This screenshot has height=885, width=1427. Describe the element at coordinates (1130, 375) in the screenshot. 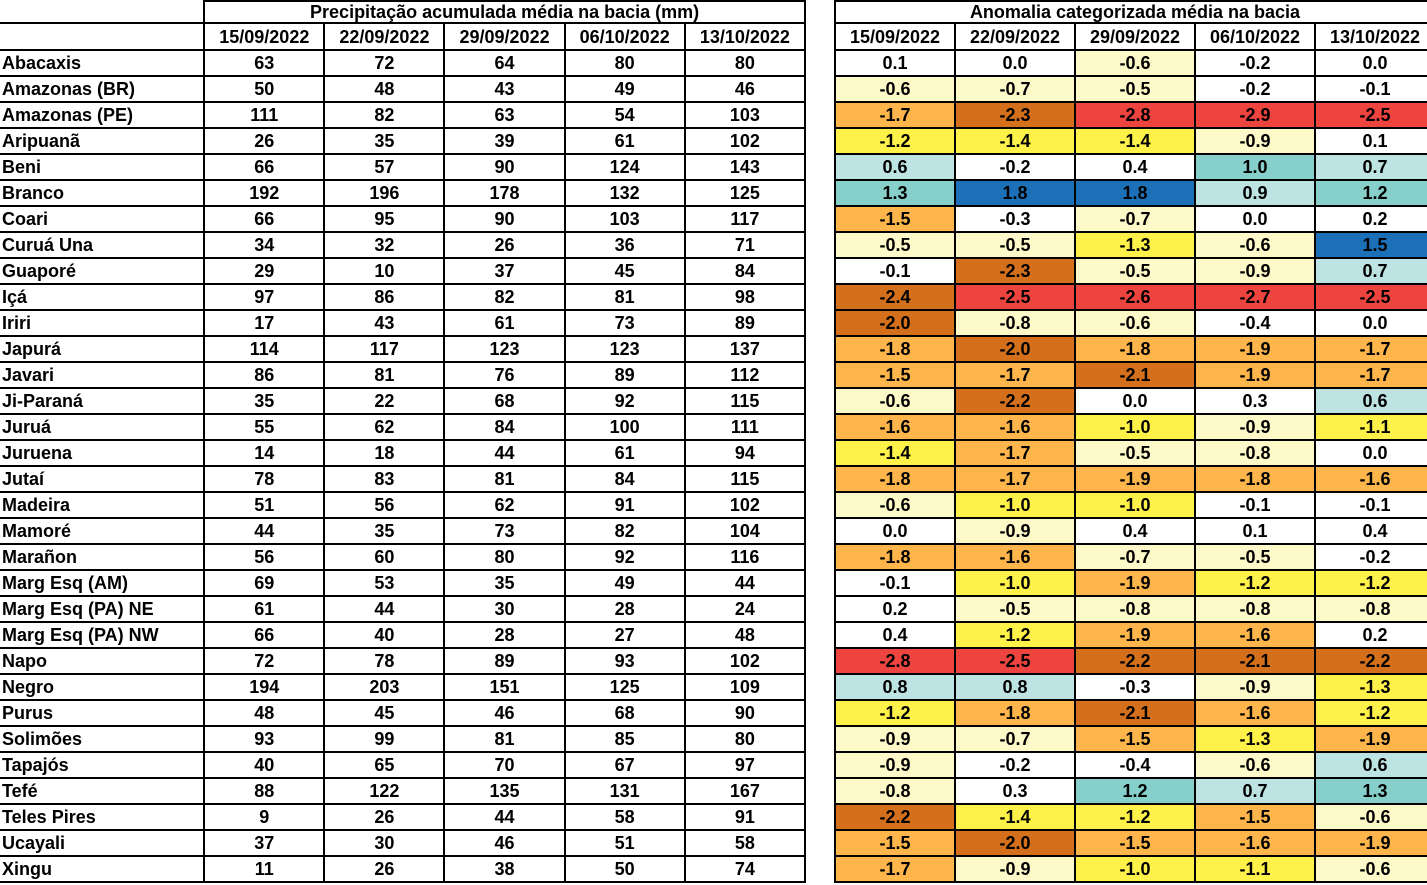

I see `table-row: -1.5 -1.7 -2.1 -1.9 -1.7` at that location.